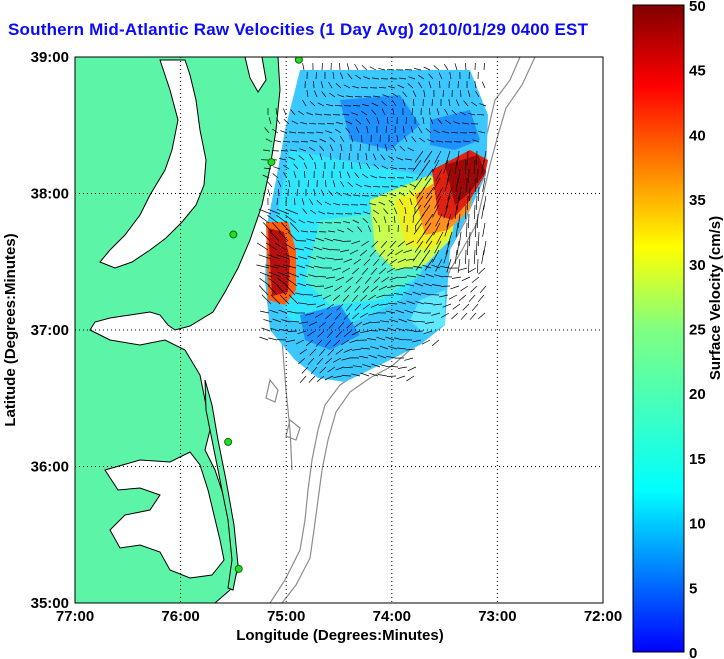 The height and width of the screenshot is (659, 724). Describe the element at coordinates (697, 394) in the screenshot. I see `colorbar-tick-label: 20` at that location.